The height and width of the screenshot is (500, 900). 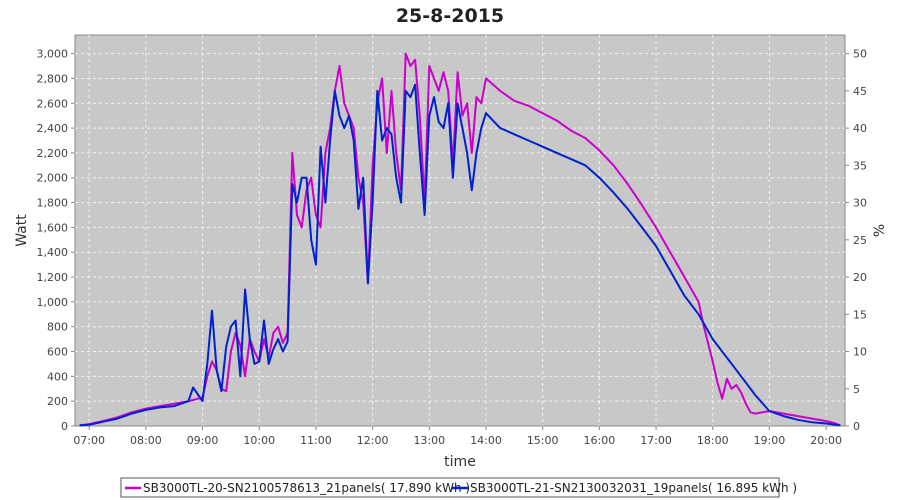 I want to click on y-tick-label: 1,400, so click(x=53, y=252).